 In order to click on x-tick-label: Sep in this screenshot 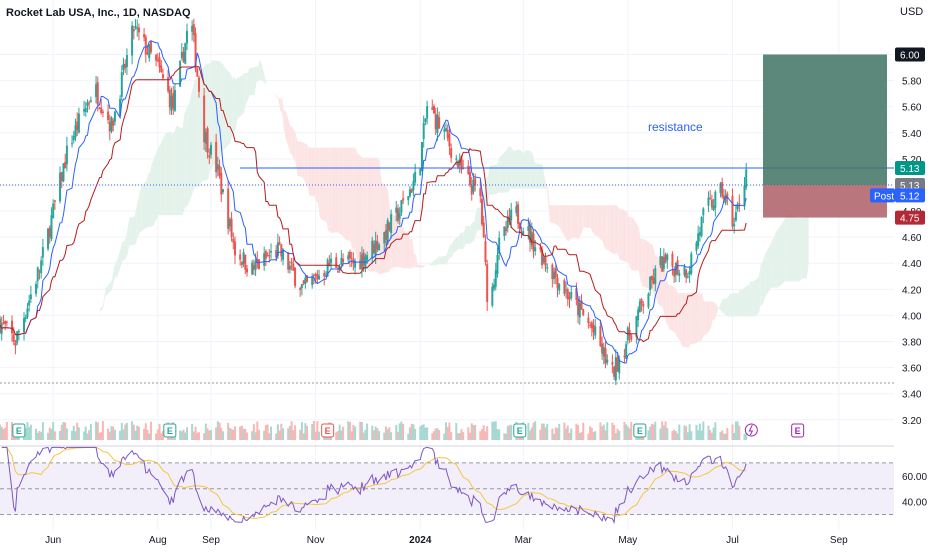, I will do `click(211, 540)`.